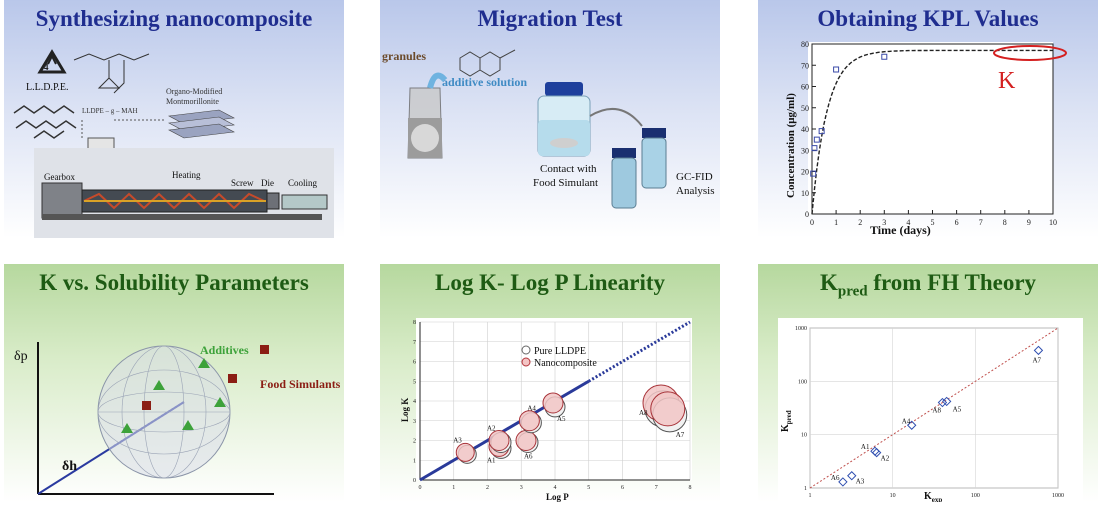  What do you see at coordinates (414, 363) in the screenshot?
I see `y-tick-label: 6` at bounding box center [414, 363].